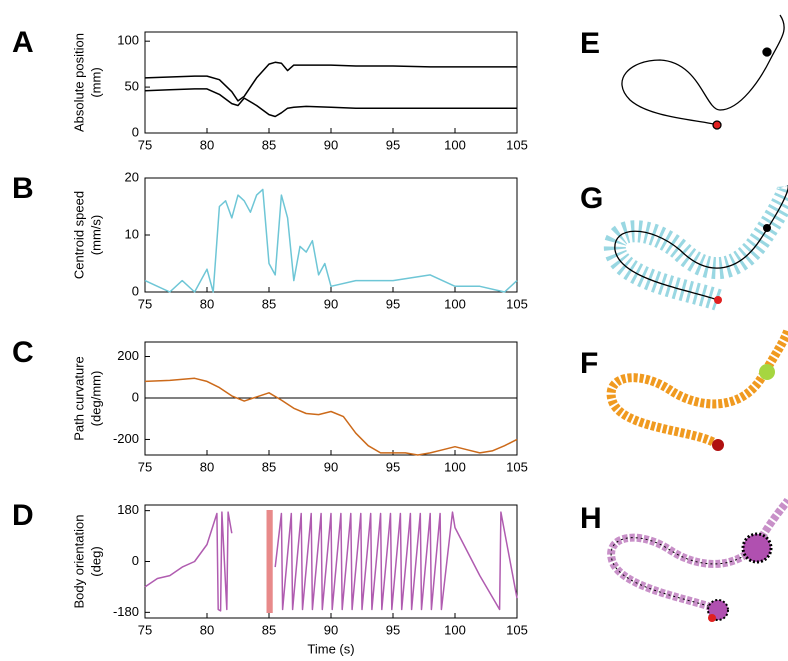 This screenshot has height=661, width=788. I want to click on panel-letter: D, so click(23, 515).